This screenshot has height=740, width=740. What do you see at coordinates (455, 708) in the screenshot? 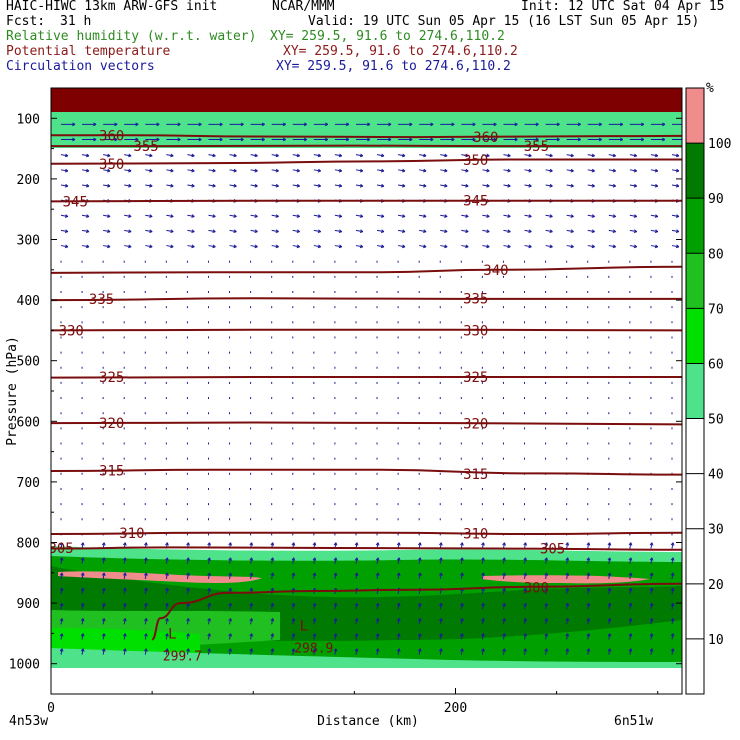
I see `x-tick-label: 200` at bounding box center [455, 708].